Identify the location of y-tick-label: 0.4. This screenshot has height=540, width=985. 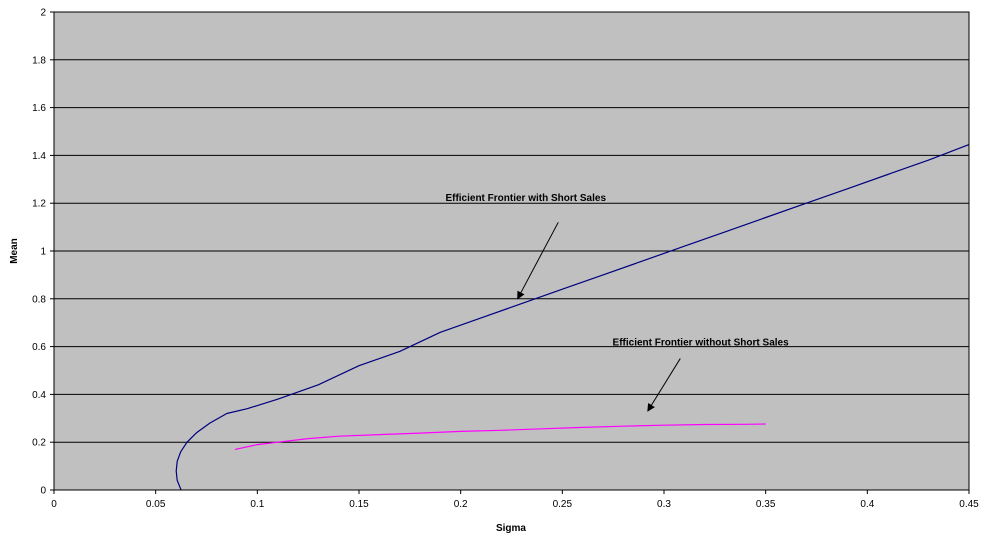
(39, 395).